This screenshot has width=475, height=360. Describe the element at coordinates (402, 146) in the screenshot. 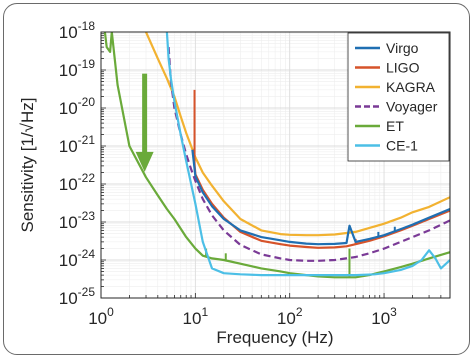

I see `legend-label-ce-1: CE-1` at that location.